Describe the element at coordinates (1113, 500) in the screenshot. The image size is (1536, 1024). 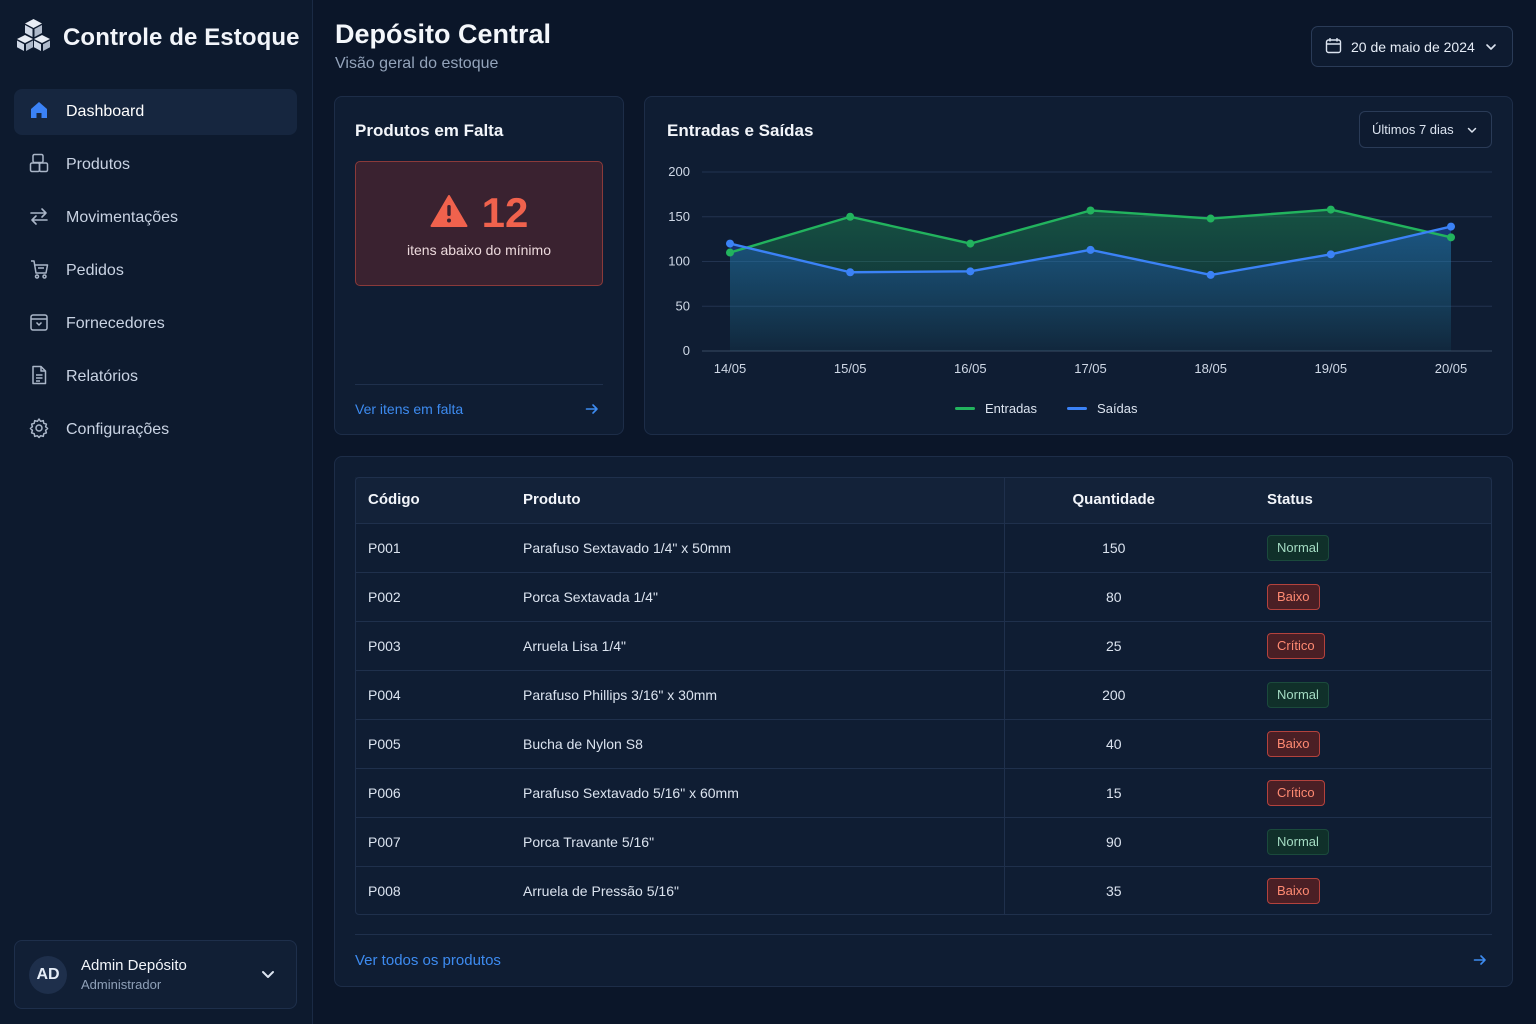
I see `header-quantity: Quantidade` at that location.